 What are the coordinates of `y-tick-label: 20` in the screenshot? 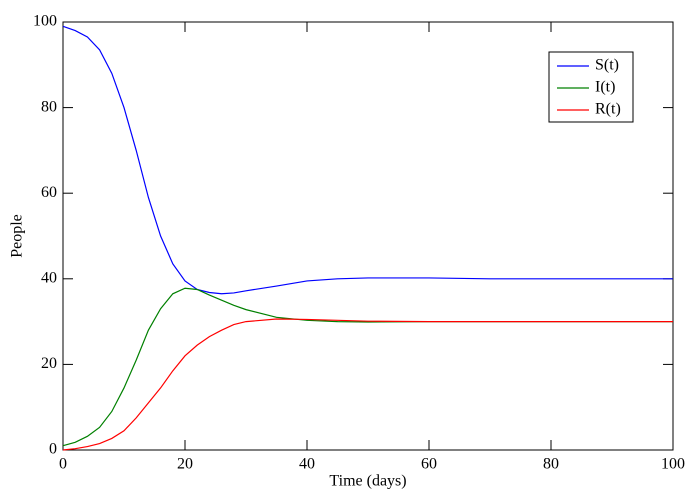 It's located at (49, 363).